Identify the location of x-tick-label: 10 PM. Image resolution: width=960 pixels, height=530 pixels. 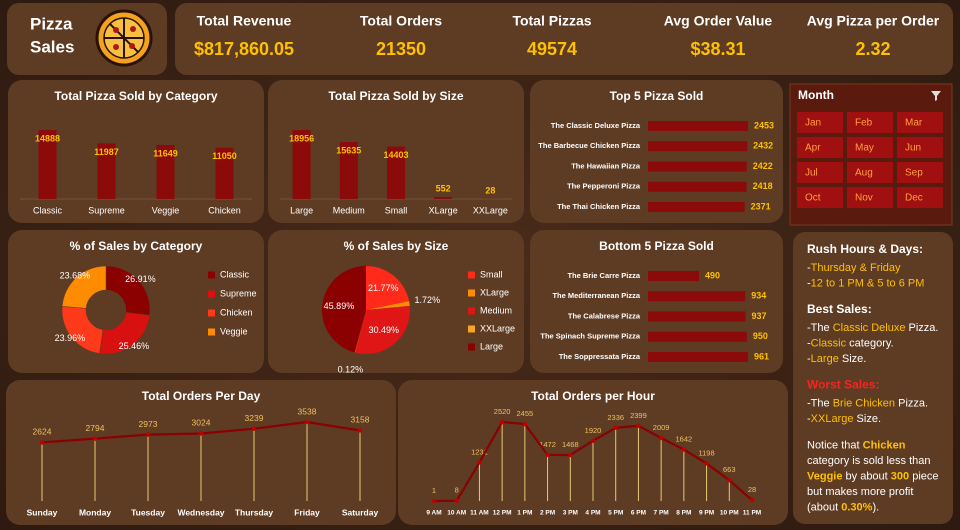
(729, 513).